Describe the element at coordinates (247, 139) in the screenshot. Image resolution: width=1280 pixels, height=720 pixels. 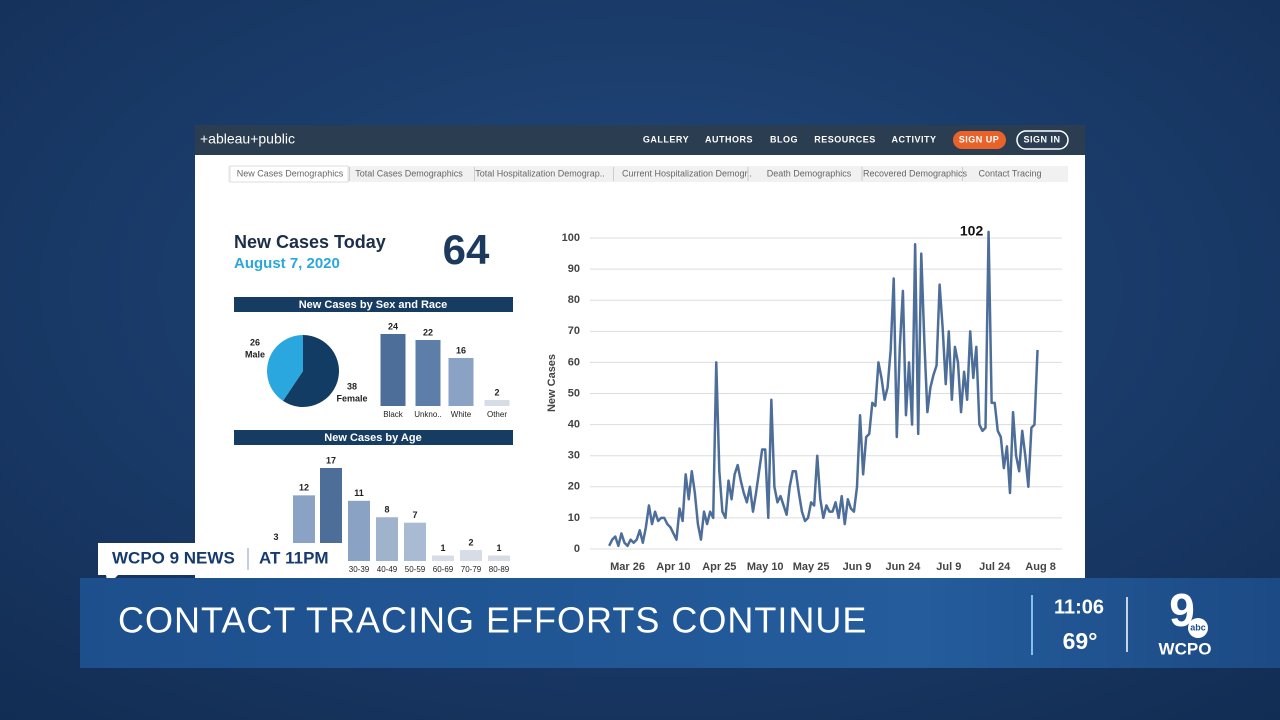
I see `logo: +ableau+public` at that location.